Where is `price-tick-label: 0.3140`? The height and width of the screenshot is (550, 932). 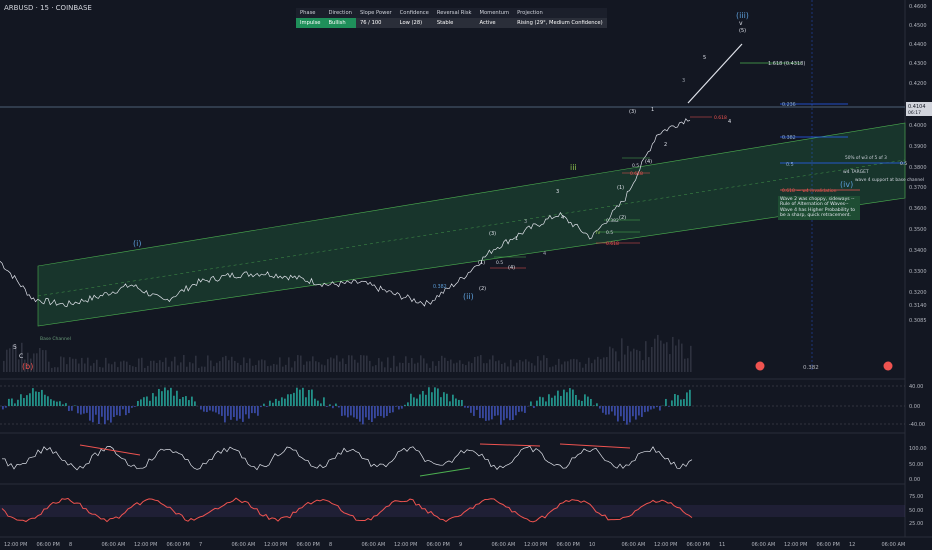
price-tick-label: 0.3140 is located at coordinates (918, 306).